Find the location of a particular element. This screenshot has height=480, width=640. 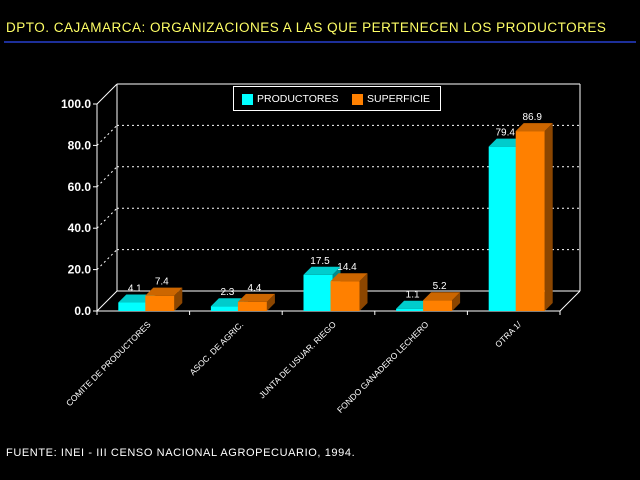

y-tick-label: 60.0 is located at coordinates (80, 187).